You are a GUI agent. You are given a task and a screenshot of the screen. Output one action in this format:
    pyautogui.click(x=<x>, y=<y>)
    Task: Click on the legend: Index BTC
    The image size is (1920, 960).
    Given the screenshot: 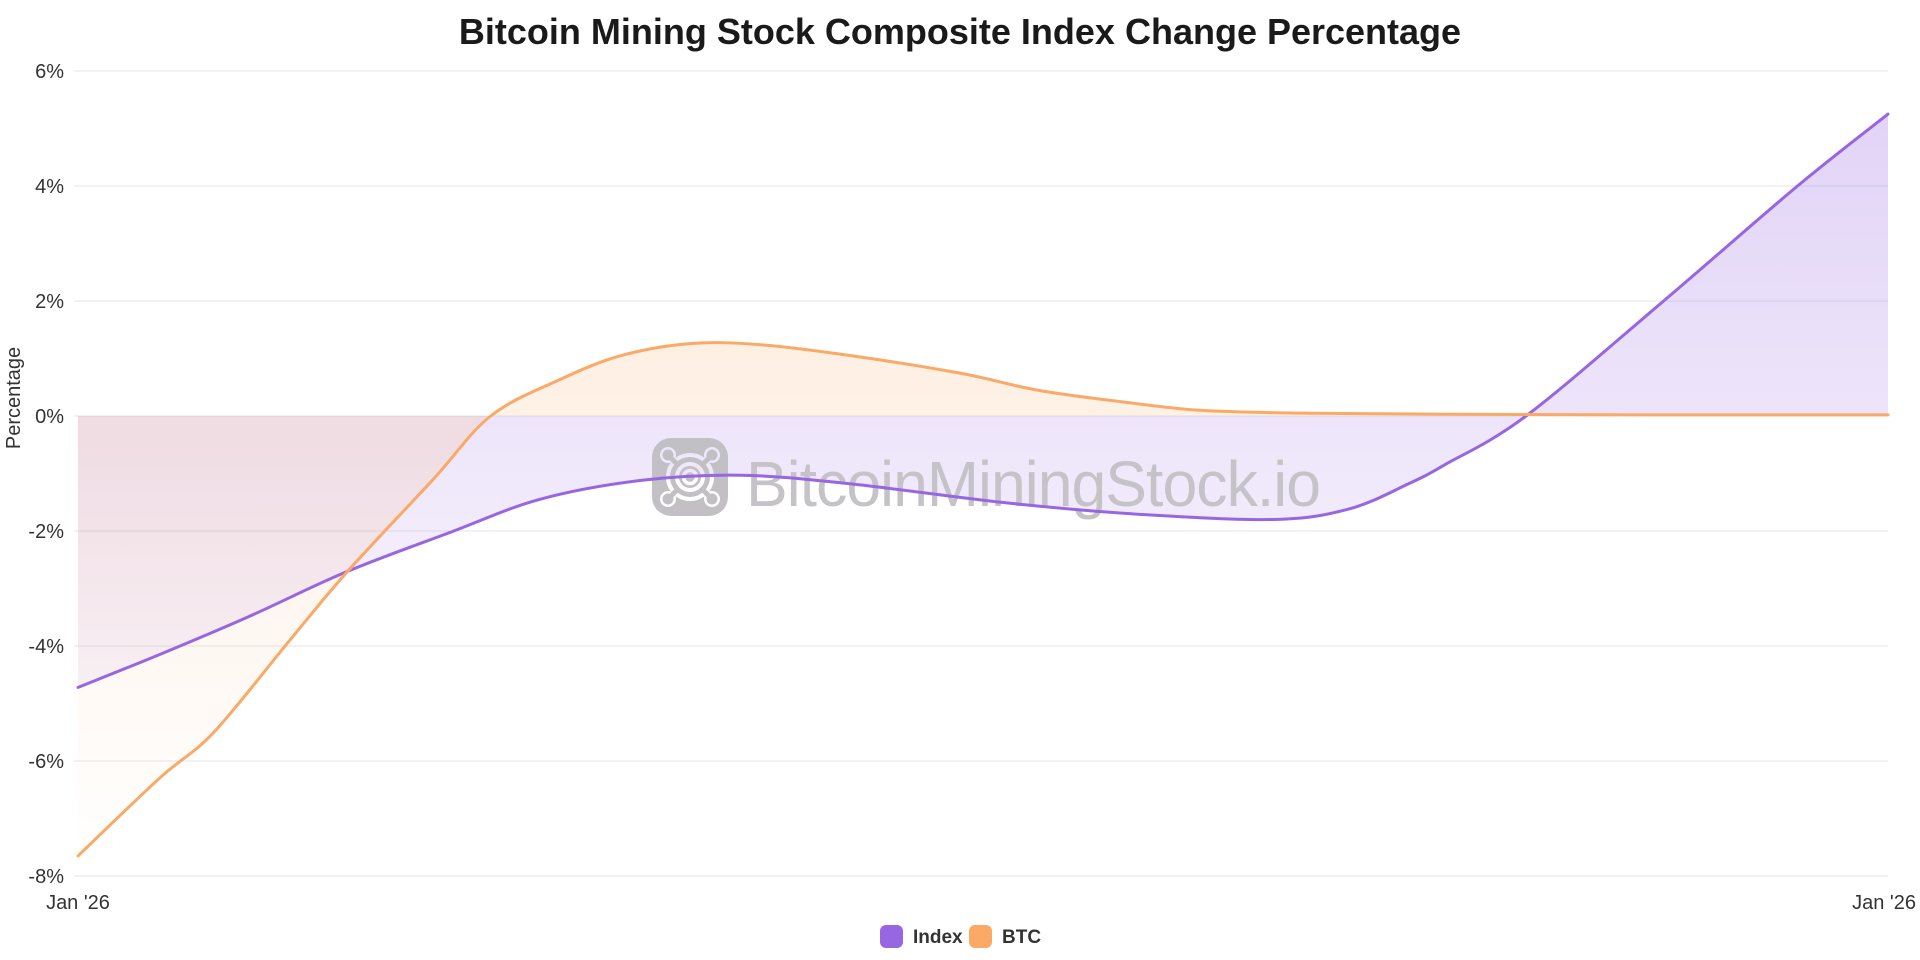 What is the action you would take?
    pyautogui.click(x=960, y=936)
    